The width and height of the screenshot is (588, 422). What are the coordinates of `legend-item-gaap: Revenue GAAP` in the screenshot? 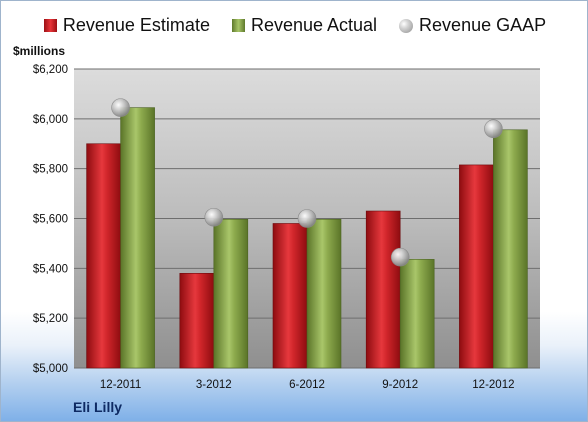 It's located at (472, 25).